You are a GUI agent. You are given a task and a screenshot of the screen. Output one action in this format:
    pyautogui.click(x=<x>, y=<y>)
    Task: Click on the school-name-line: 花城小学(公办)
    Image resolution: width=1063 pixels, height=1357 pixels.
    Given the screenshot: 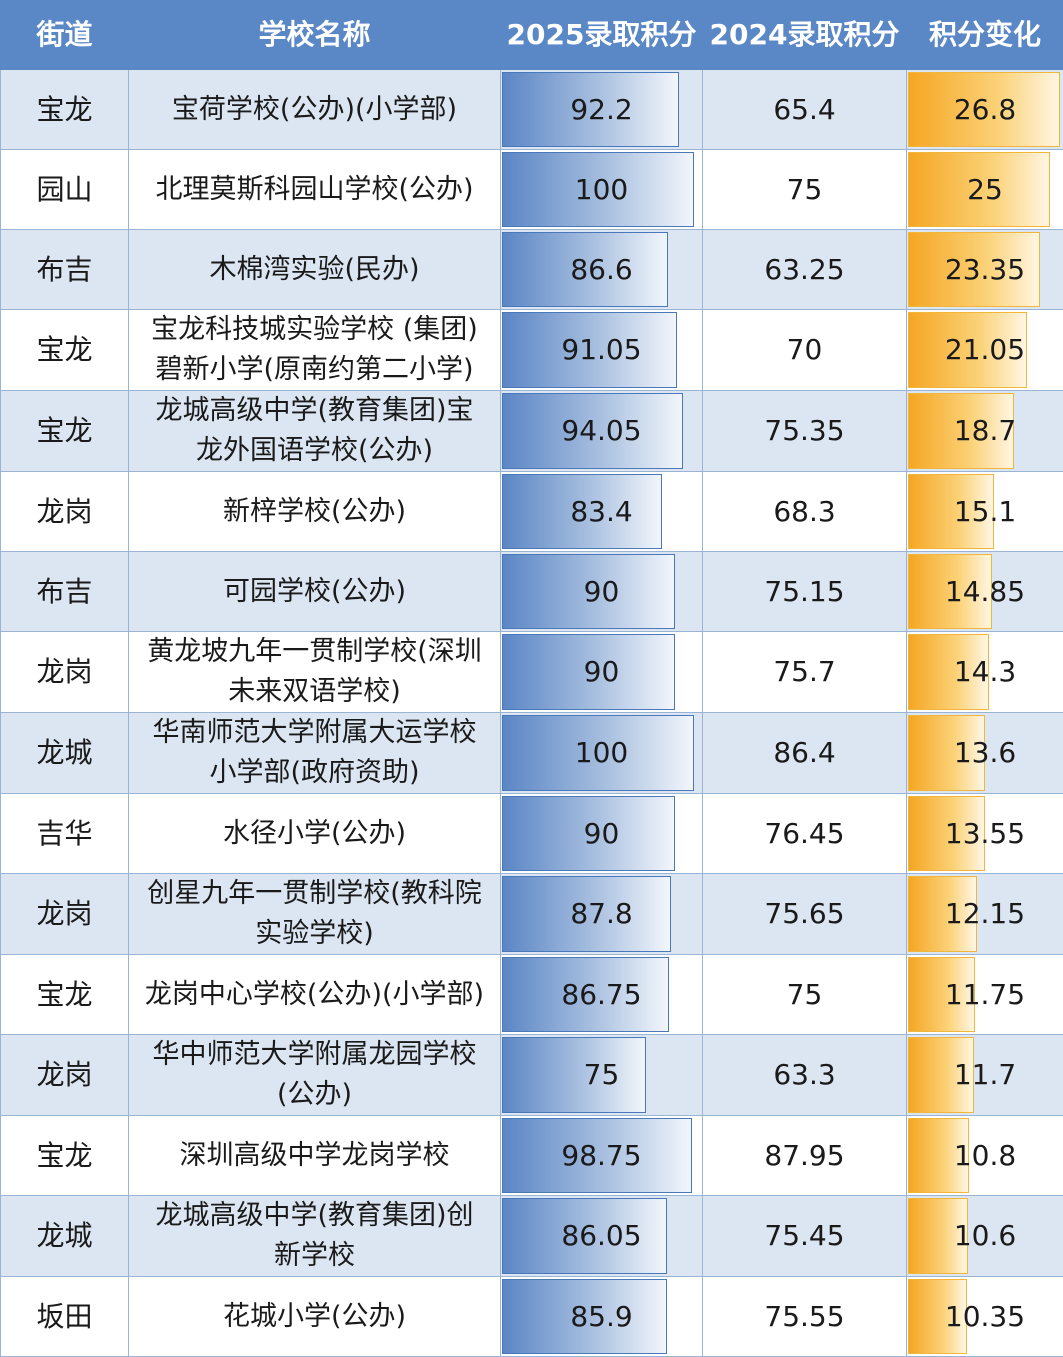 What is the action you would take?
    pyautogui.click(x=314, y=1317)
    